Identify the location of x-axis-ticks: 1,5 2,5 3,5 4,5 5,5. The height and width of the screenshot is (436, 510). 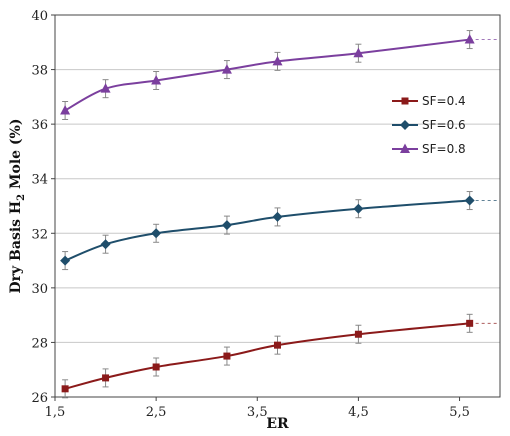
(257, 408).